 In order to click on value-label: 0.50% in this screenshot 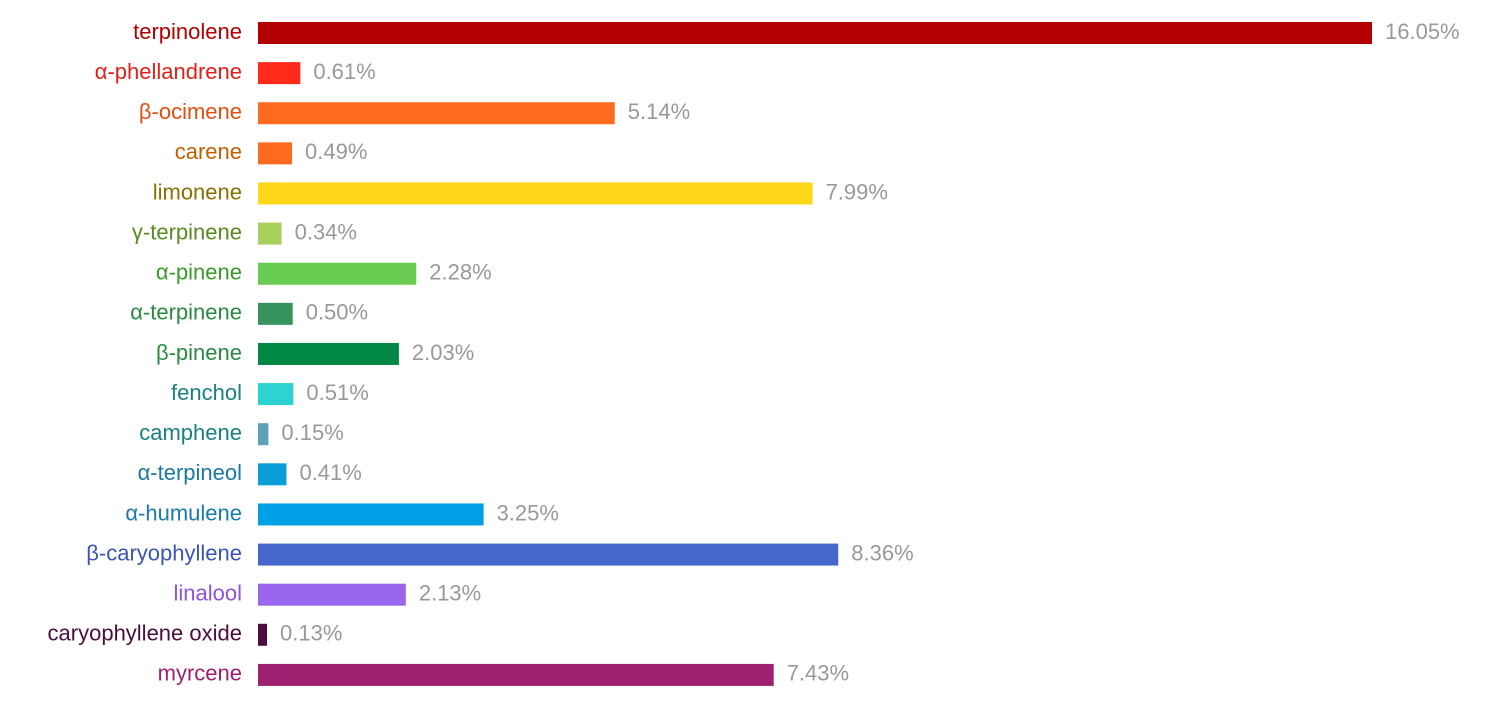, I will do `click(337, 312)`.